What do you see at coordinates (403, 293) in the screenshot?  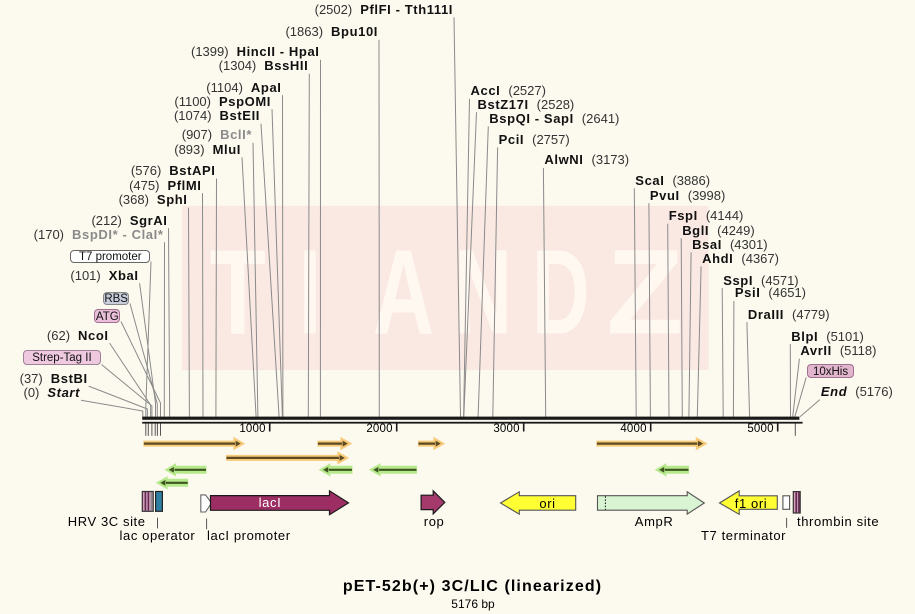 I see `svg-text: A` at bounding box center [403, 293].